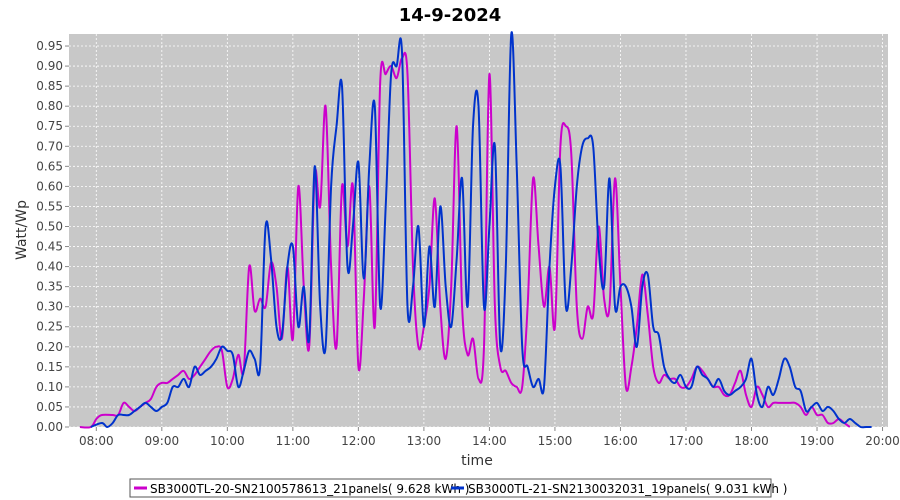  What do you see at coordinates (22, 230) in the screenshot?
I see `y-axis-label: Watt/Wp` at bounding box center [22, 230].